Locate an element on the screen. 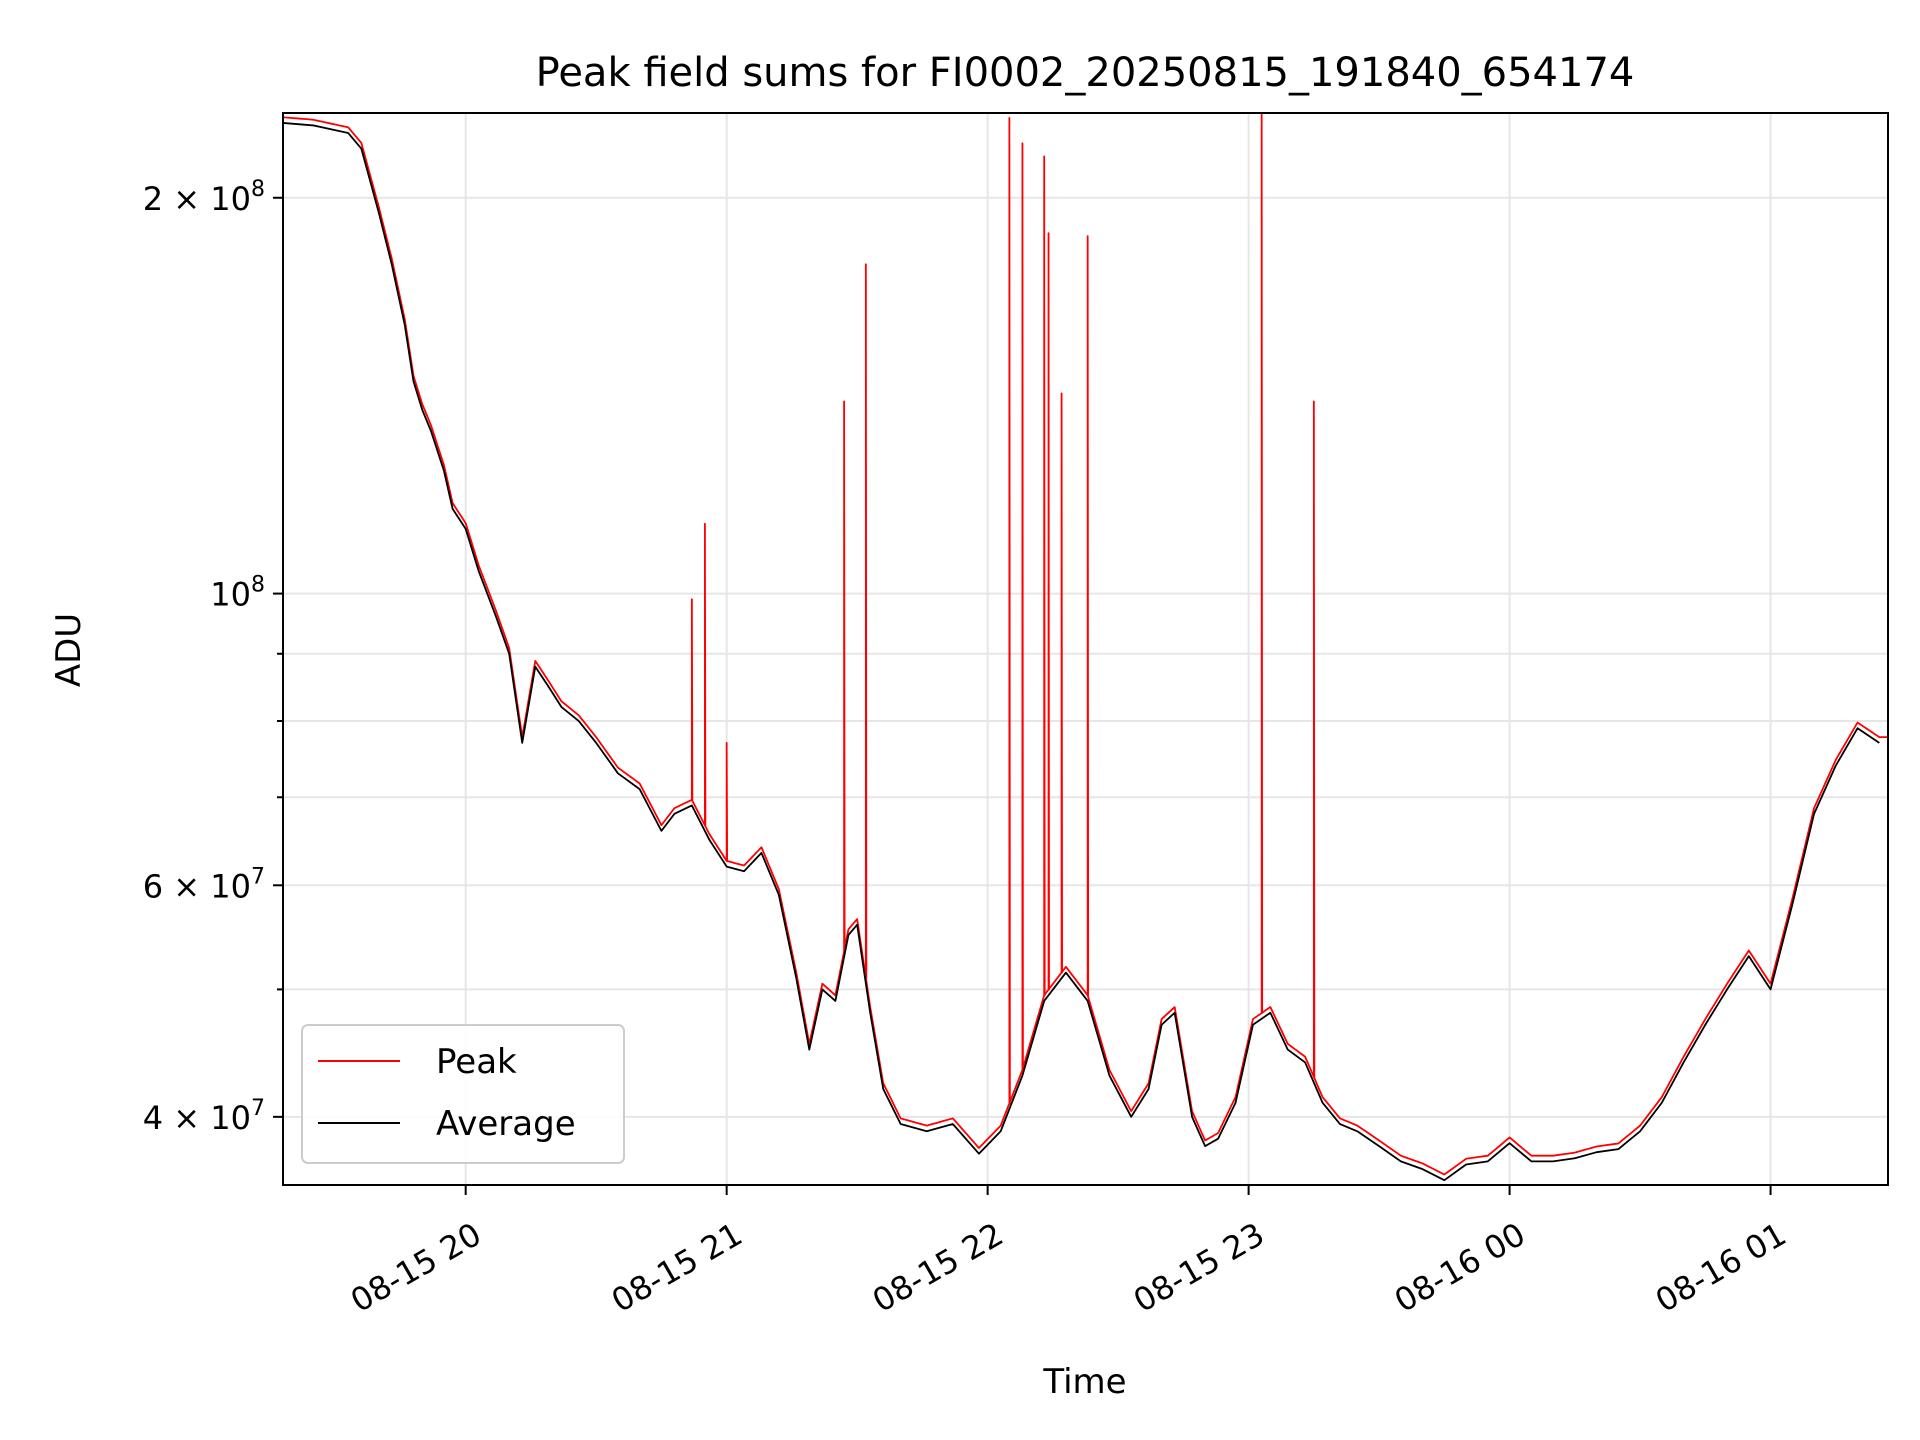 The height and width of the screenshot is (1440, 1920). y-tick-label-base: 2 × 10 is located at coordinates (197, 199).